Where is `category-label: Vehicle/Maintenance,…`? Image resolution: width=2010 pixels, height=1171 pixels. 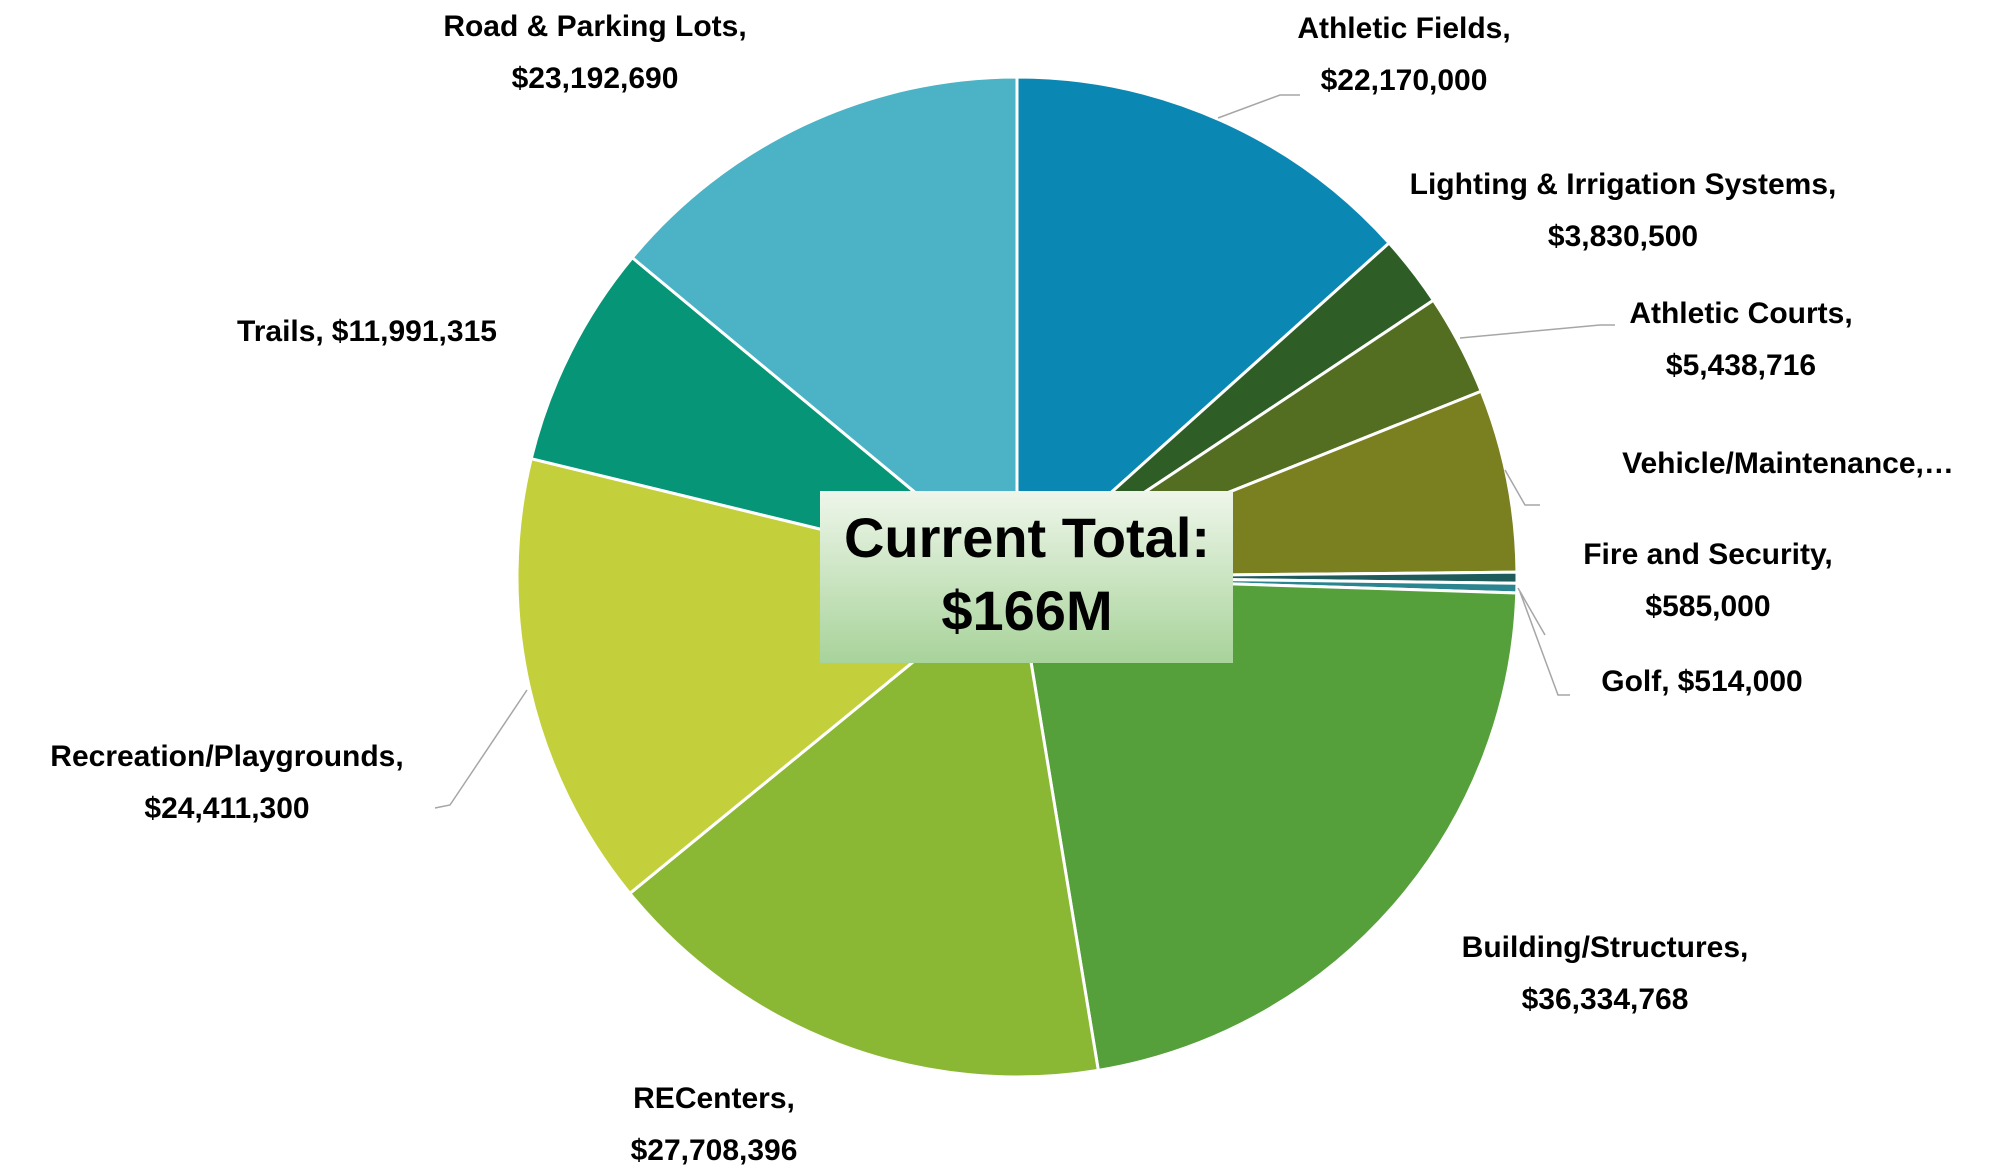 category-label: Vehicle/Maintenance,… is located at coordinates (1788, 463).